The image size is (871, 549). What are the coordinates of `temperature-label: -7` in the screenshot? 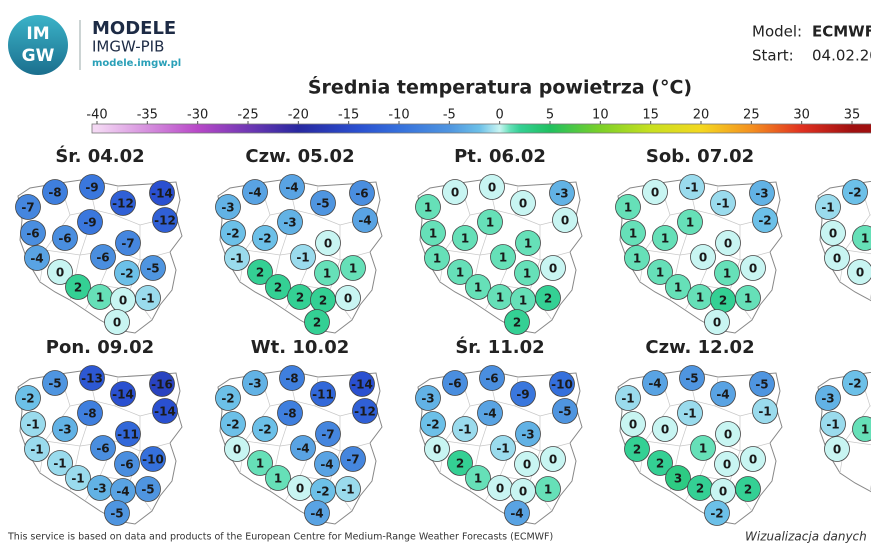 It's located at (352, 460).